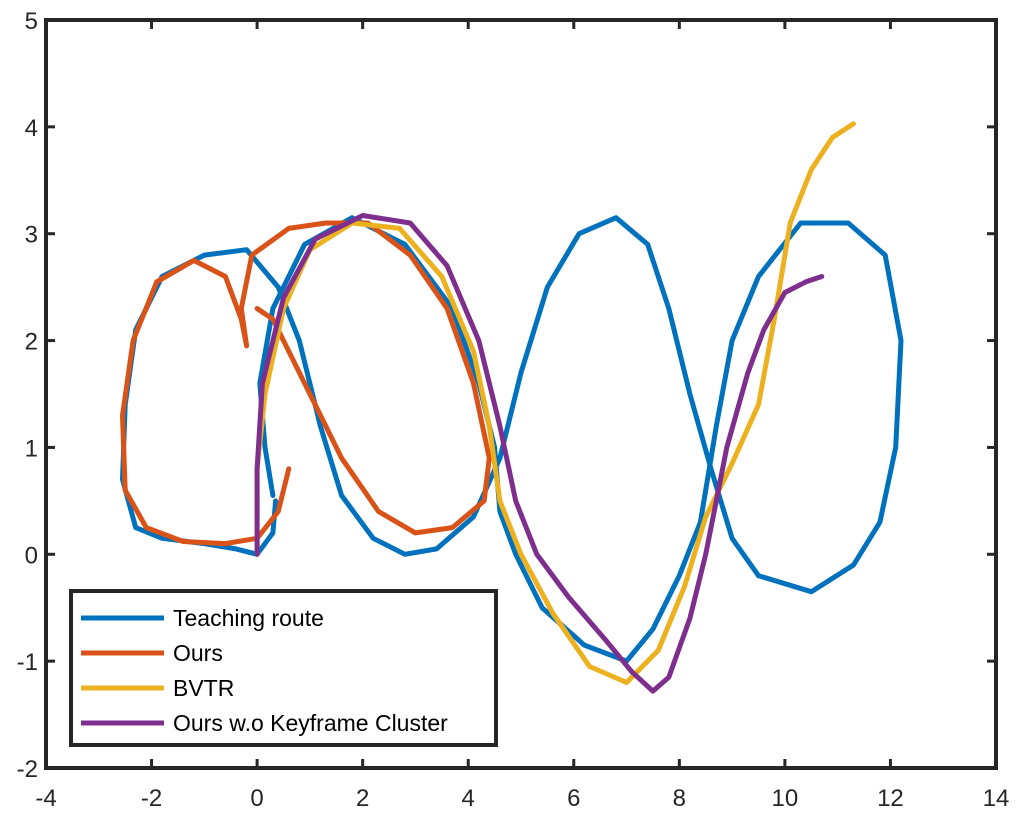 The width and height of the screenshot is (1026, 824). What do you see at coordinates (248, 618) in the screenshot?
I see `legend-label-0: Teaching route` at bounding box center [248, 618].